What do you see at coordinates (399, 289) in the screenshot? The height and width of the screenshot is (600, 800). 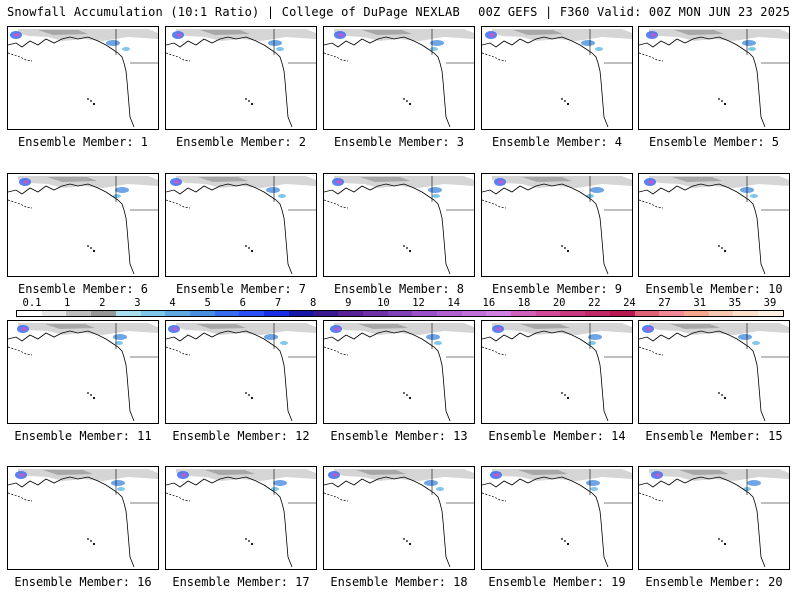 I see `ensemble-member-caption: Ensemble Member: 8` at bounding box center [399, 289].